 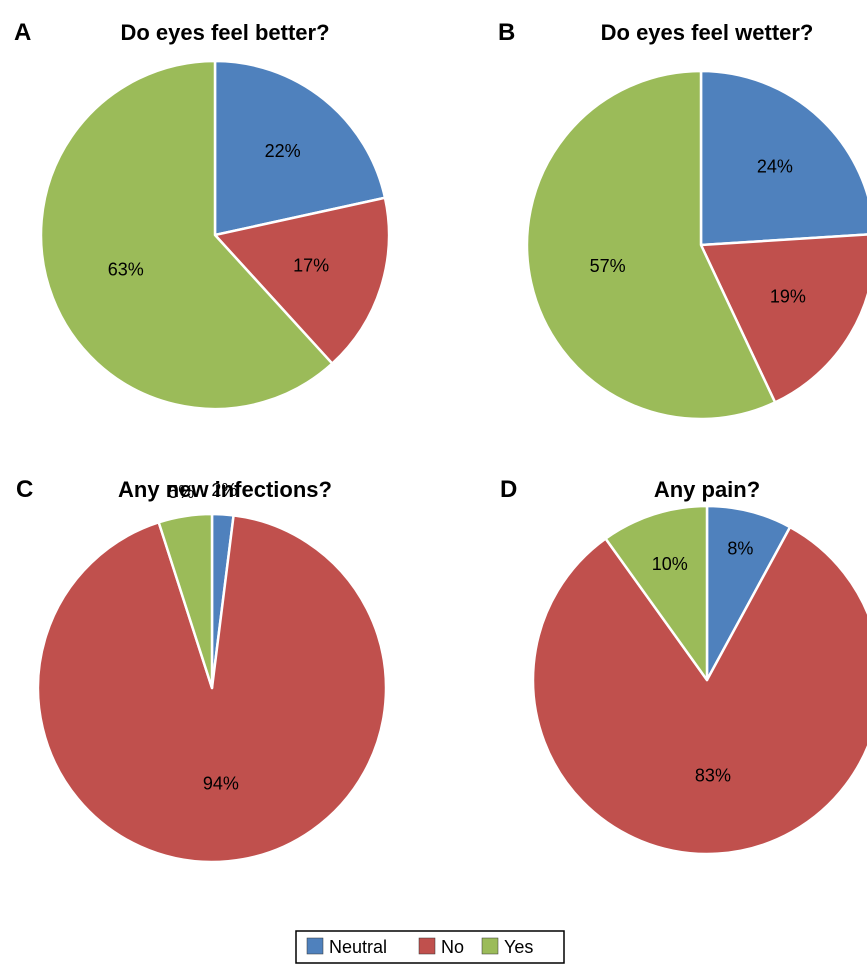 I want to click on slice-label-yes: 57%, so click(x=608, y=266).